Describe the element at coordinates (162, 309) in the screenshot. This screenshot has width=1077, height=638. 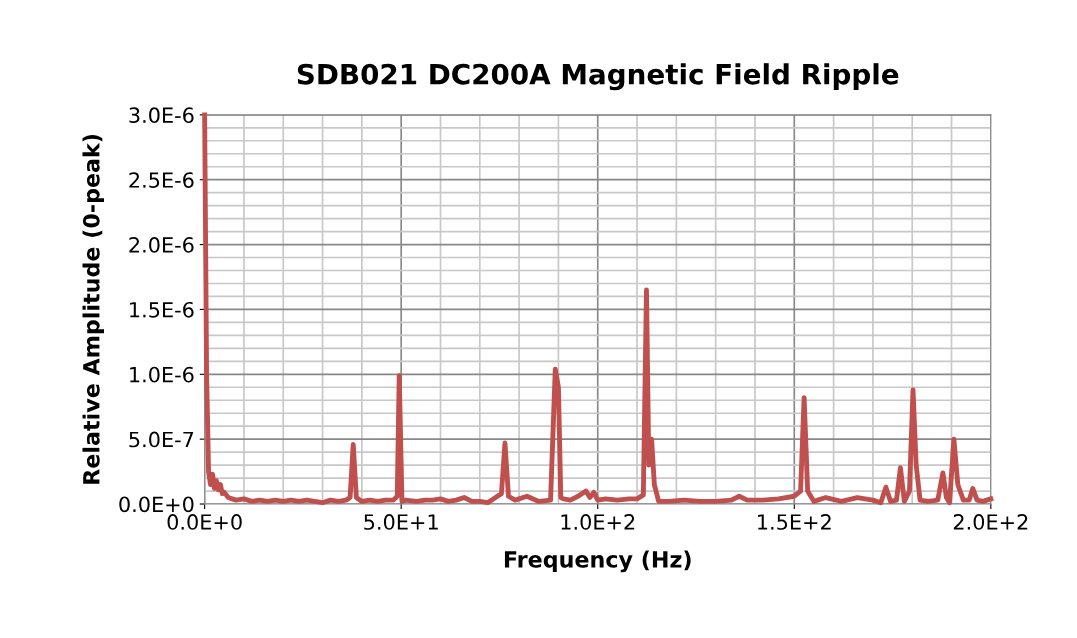
I see `y-tick-label: 1.5E-6` at that location.